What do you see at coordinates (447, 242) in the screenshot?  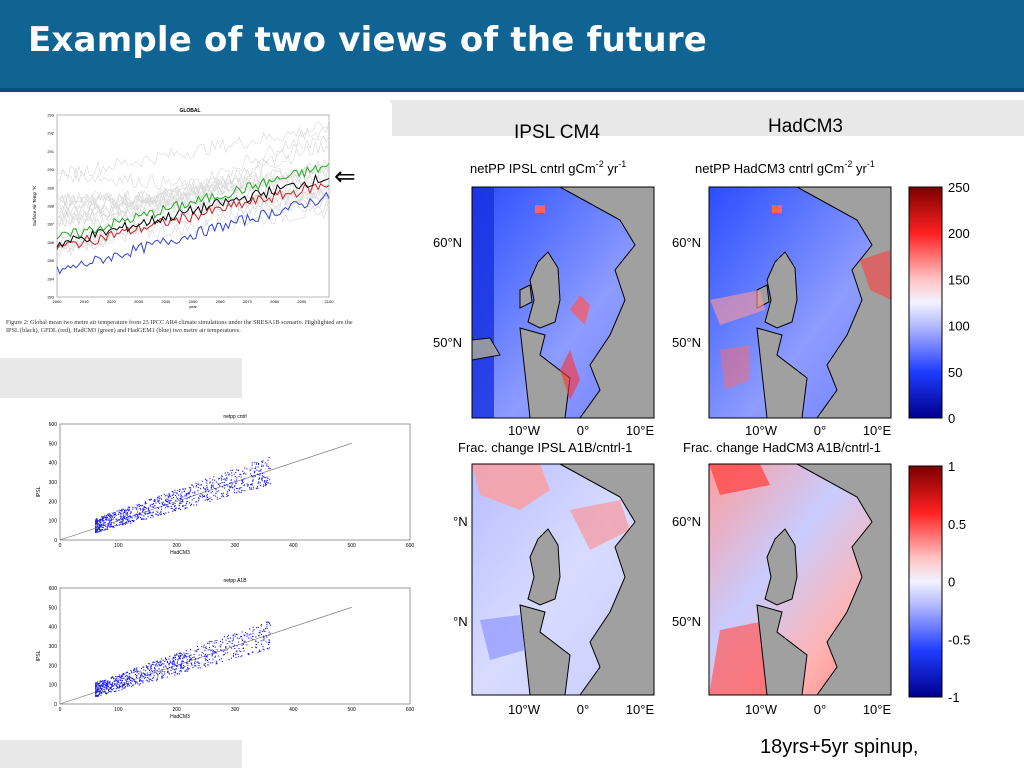 I see `lat-label-60n: 60°N` at bounding box center [447, 242].